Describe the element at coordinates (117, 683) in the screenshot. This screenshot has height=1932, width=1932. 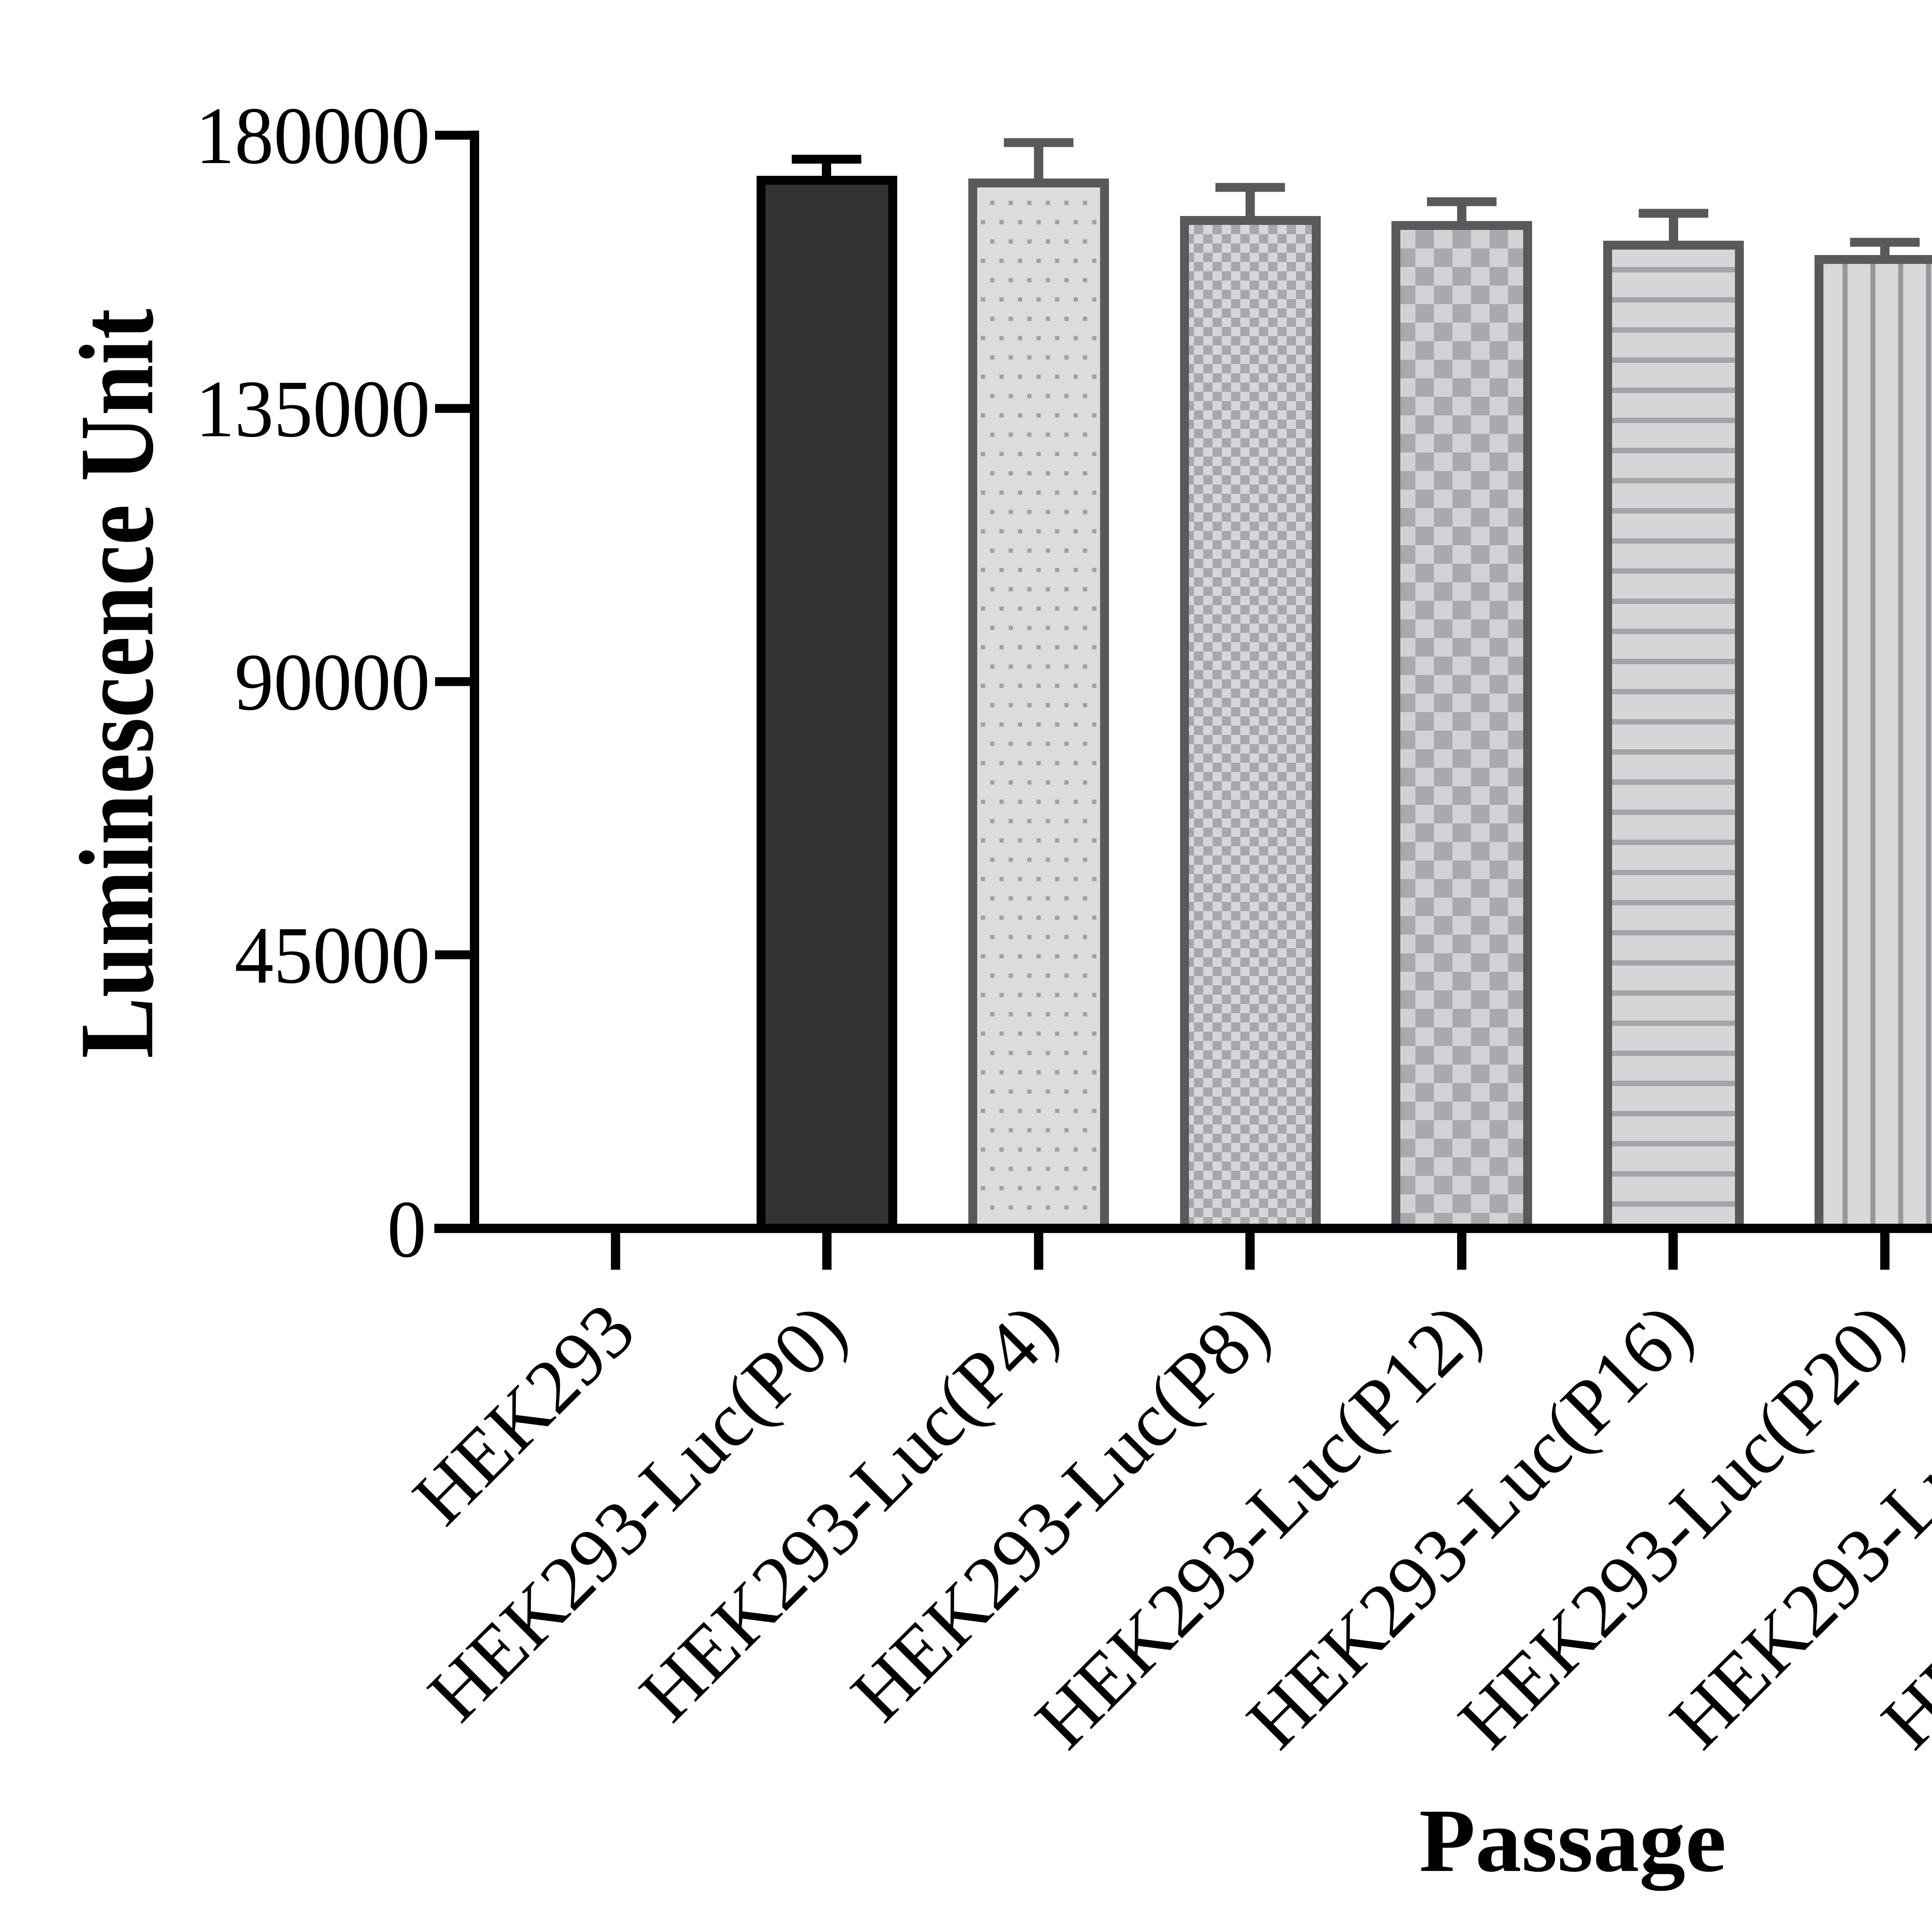
I see `svg-text: Luminescence Unit` at that location.